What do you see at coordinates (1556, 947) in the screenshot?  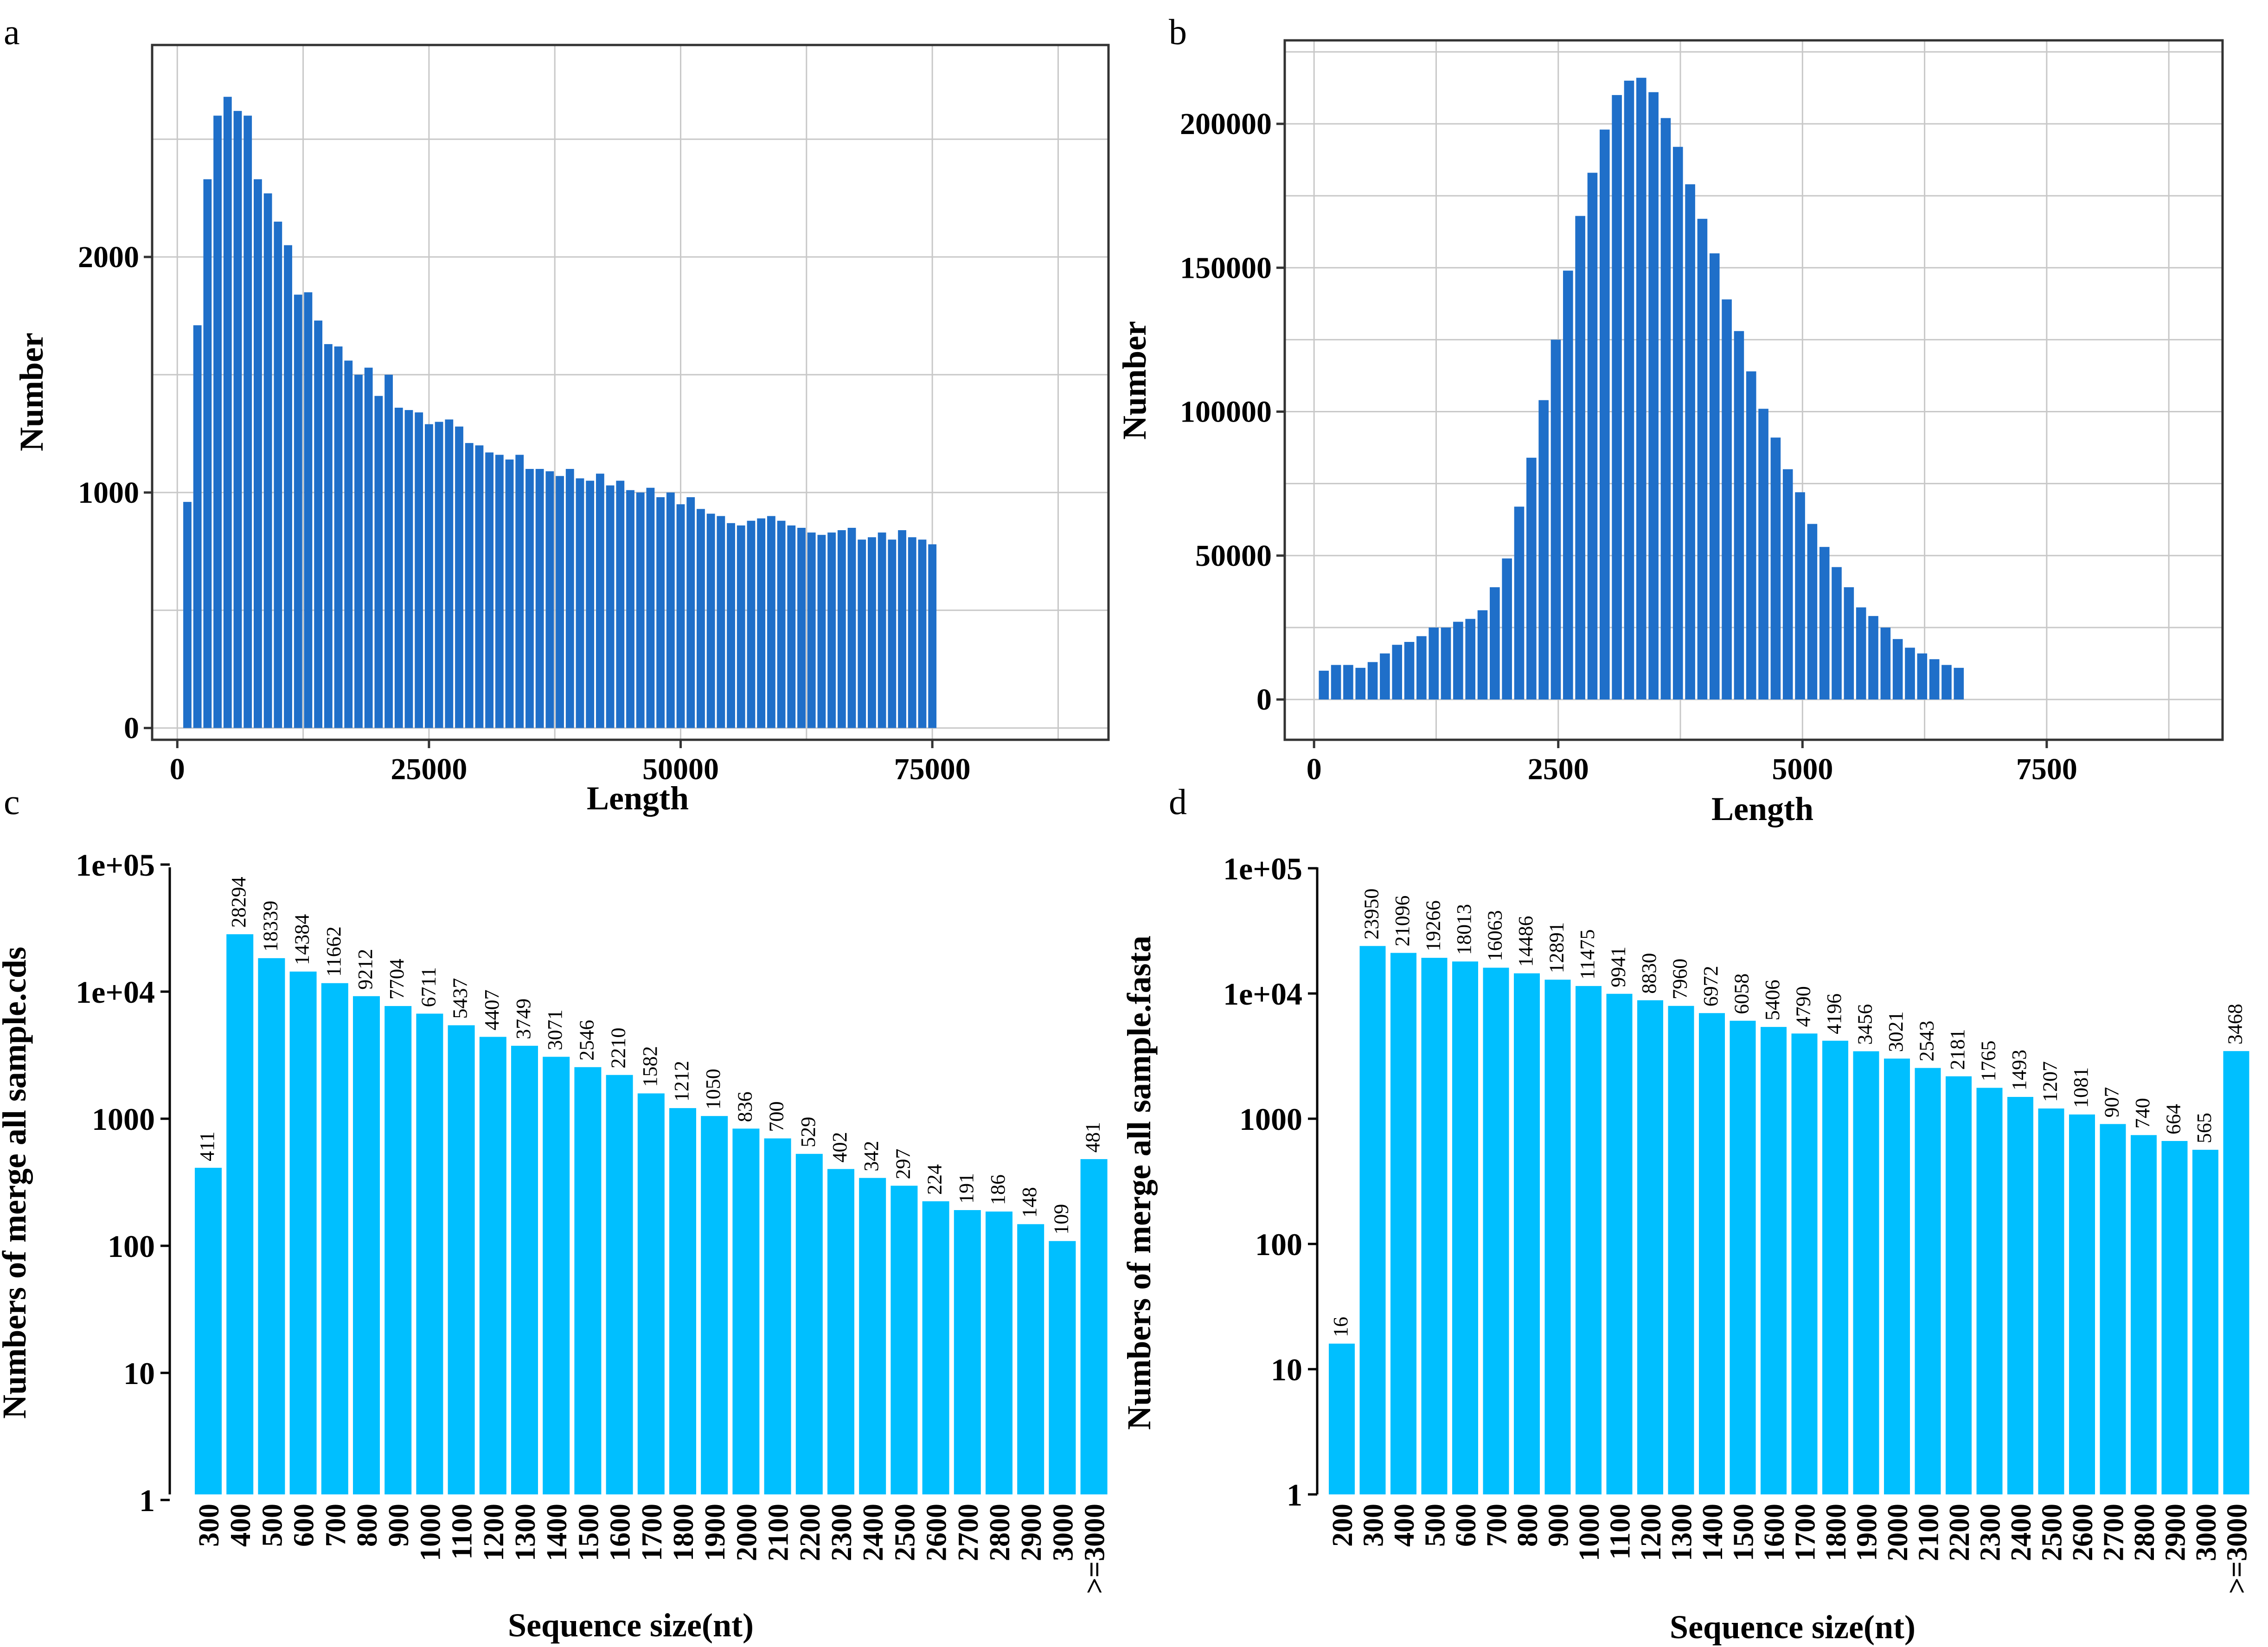 I see `data-label: 12891` at bounding box center [1556, 947].